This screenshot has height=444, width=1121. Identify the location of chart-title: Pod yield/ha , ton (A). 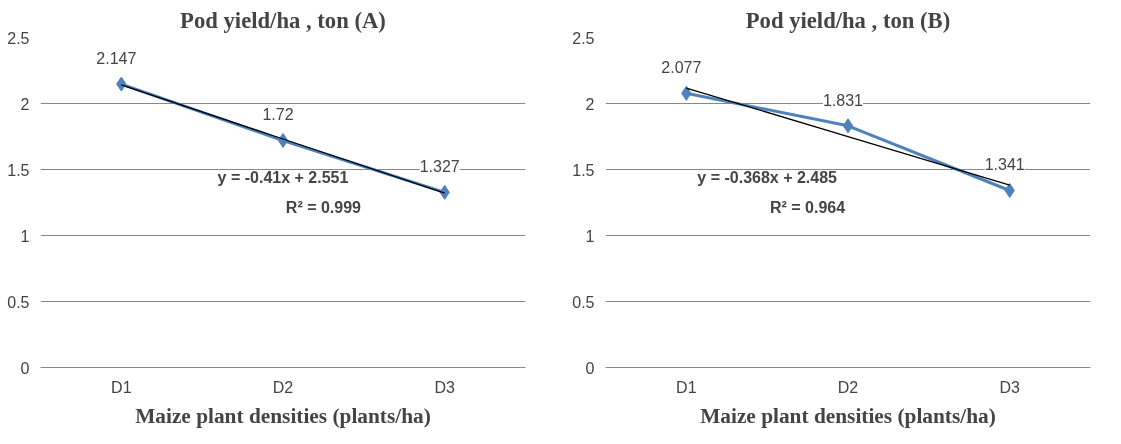
(283, 20).